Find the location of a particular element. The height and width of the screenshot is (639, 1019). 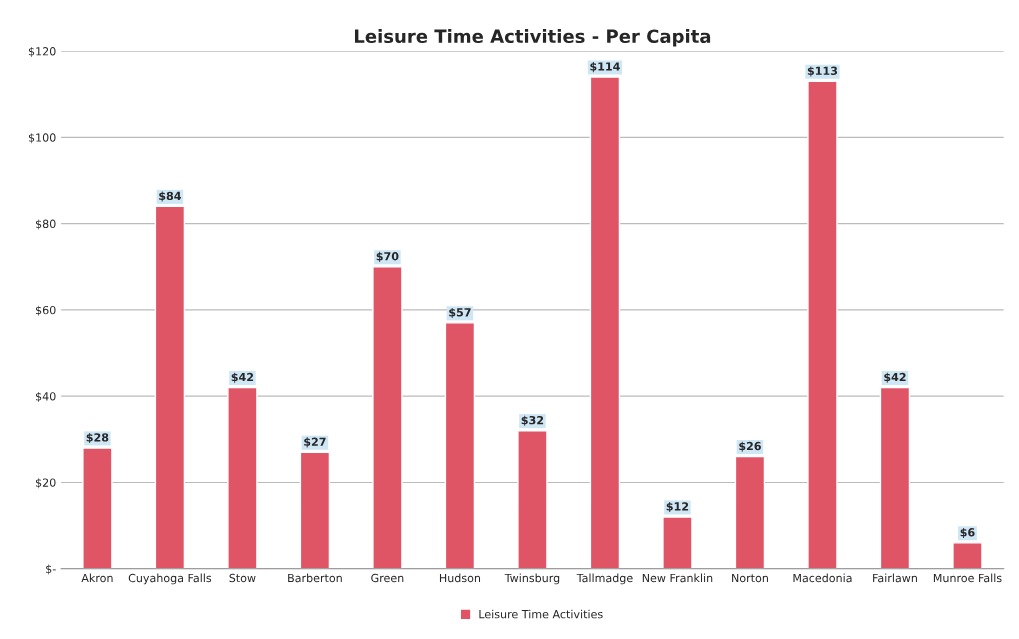

x-tick-label: Macedonia is located at coordinates (822, 578).